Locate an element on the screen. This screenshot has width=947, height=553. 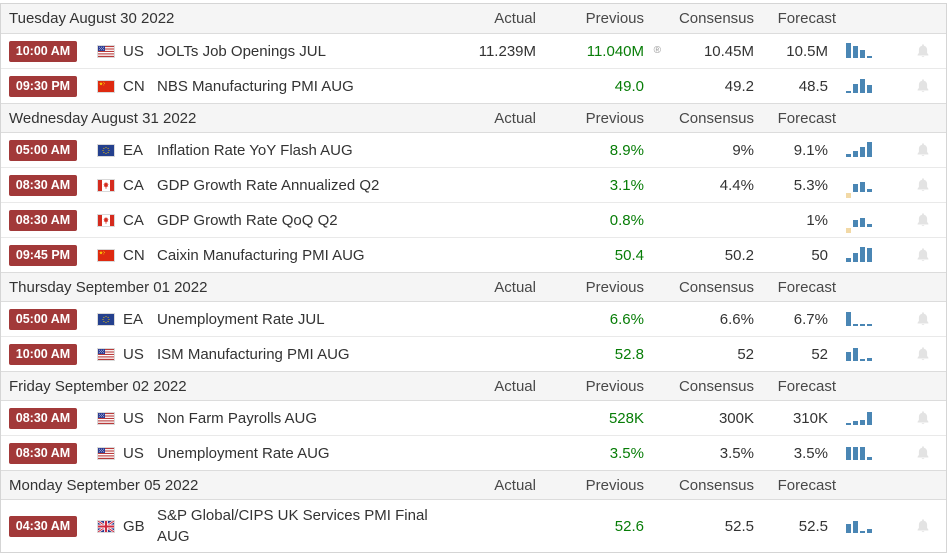
previous-value: 3.1% is located at coordinates (594, 185).